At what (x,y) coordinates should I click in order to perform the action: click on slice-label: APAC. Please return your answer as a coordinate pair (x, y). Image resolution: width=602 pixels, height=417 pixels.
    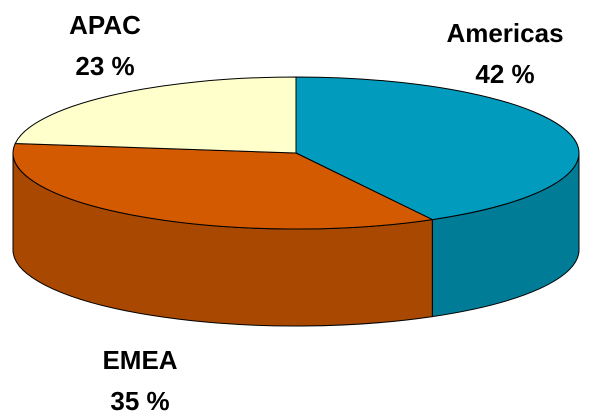
    Looking at the image, I should click on (105, 25).